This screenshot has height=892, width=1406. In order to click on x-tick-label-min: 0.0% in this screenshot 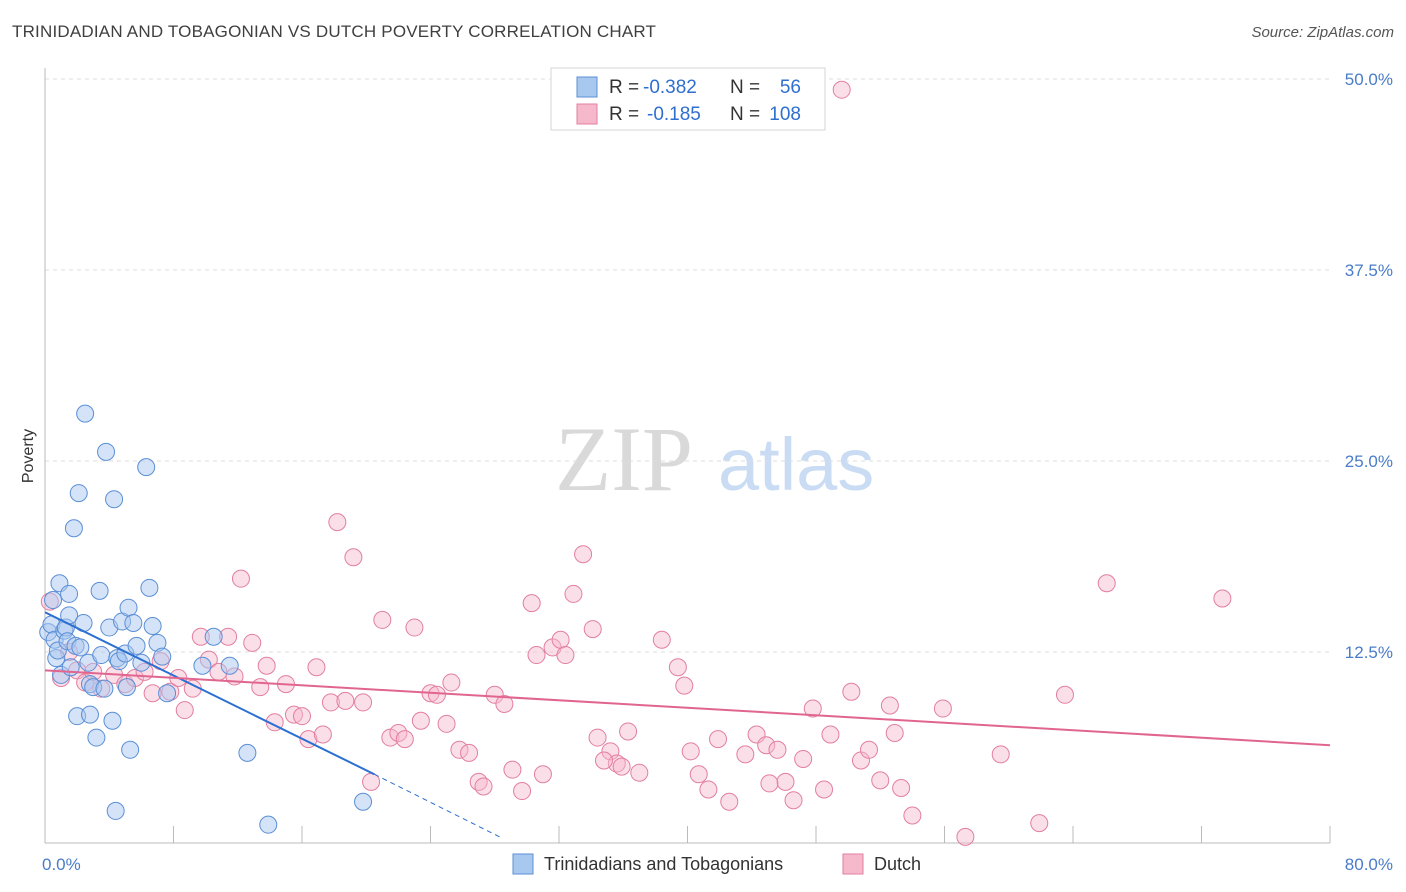, I will do `click(61, 864)`.